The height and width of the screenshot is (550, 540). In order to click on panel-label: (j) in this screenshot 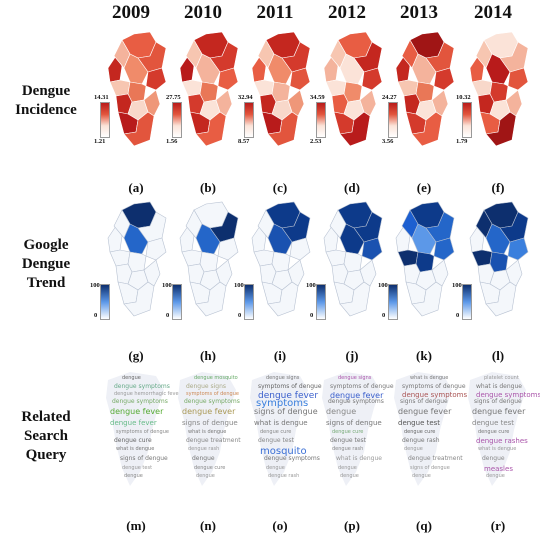, I will do `click(352, 355)`.